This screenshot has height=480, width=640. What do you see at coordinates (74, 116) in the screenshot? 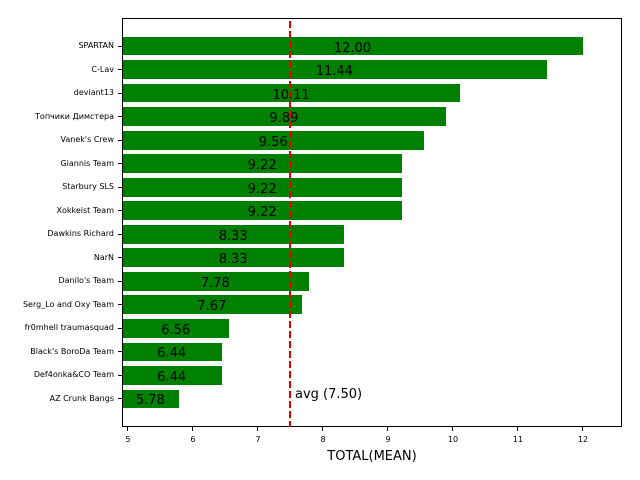
I see `y-tick-label: Топчики Димстера` at bounding box center [74, 116].